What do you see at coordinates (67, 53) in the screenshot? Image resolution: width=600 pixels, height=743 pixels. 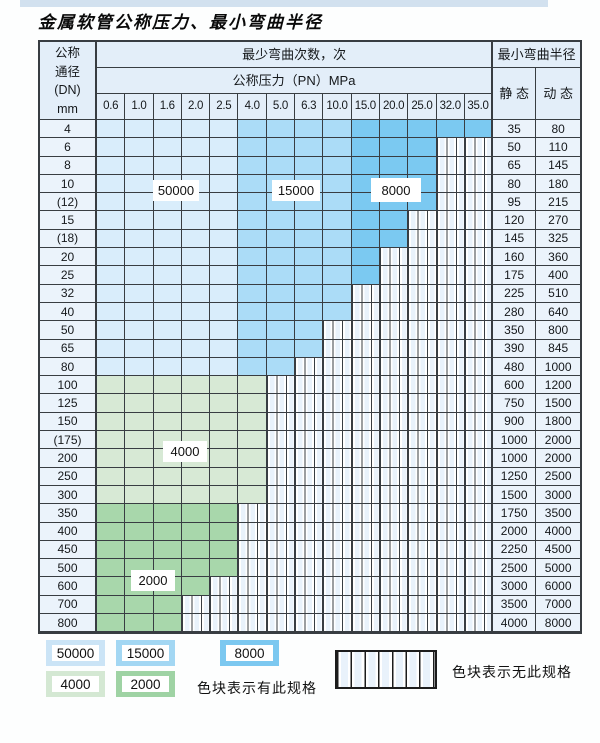 I see `corner-line-1: 公称` at bounding box center [67, 53].